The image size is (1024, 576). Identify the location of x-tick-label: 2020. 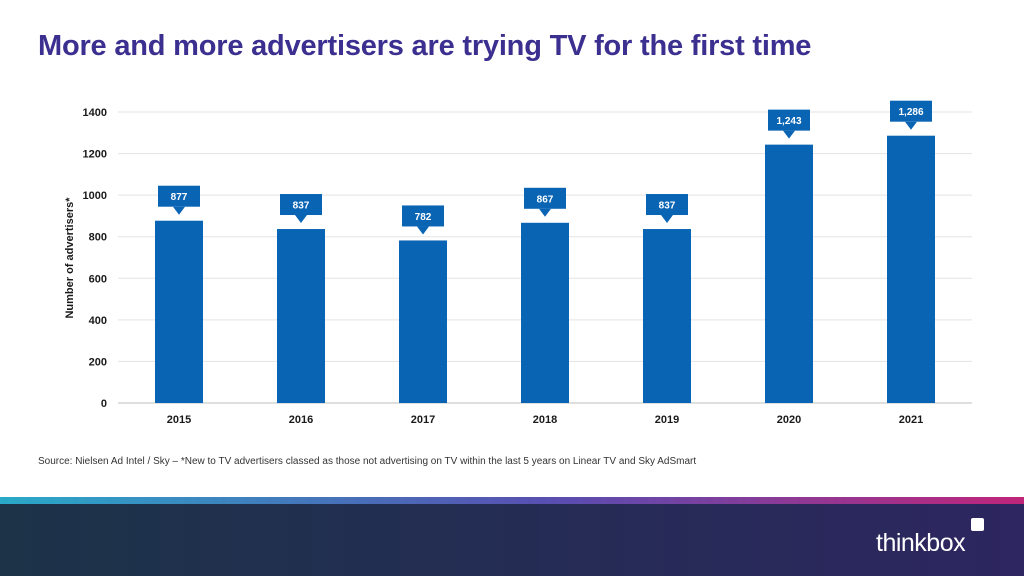
(789, 420).